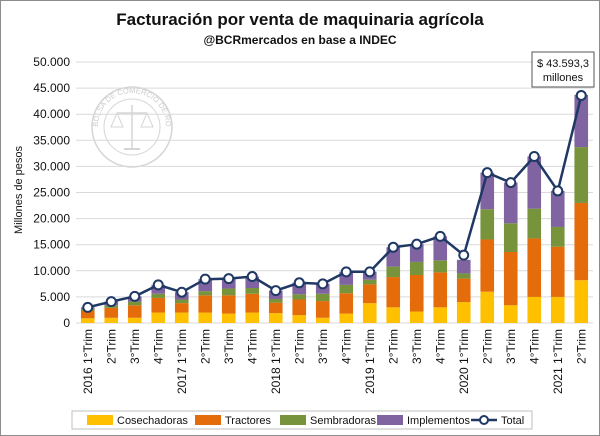  Describe the element at coordinates (299, 40) in the screenshot. I see `chart-subtitle: @BCRmercados en base a INDEC` at that location.